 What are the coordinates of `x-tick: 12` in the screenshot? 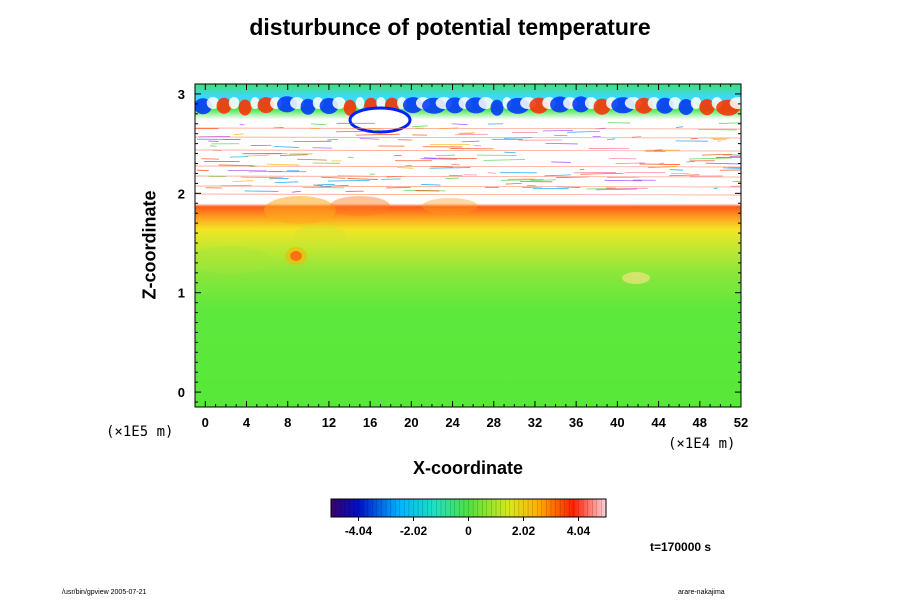 It's located at (341, 257).